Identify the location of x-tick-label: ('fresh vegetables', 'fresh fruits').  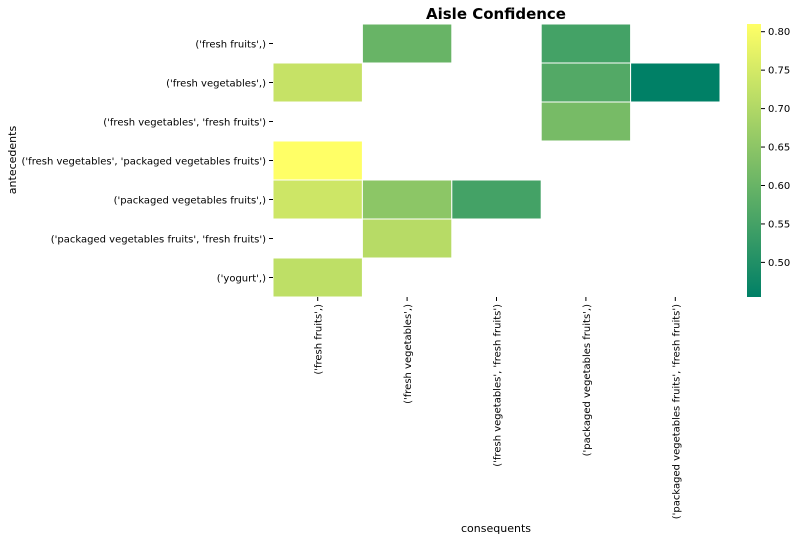
(498, 385).